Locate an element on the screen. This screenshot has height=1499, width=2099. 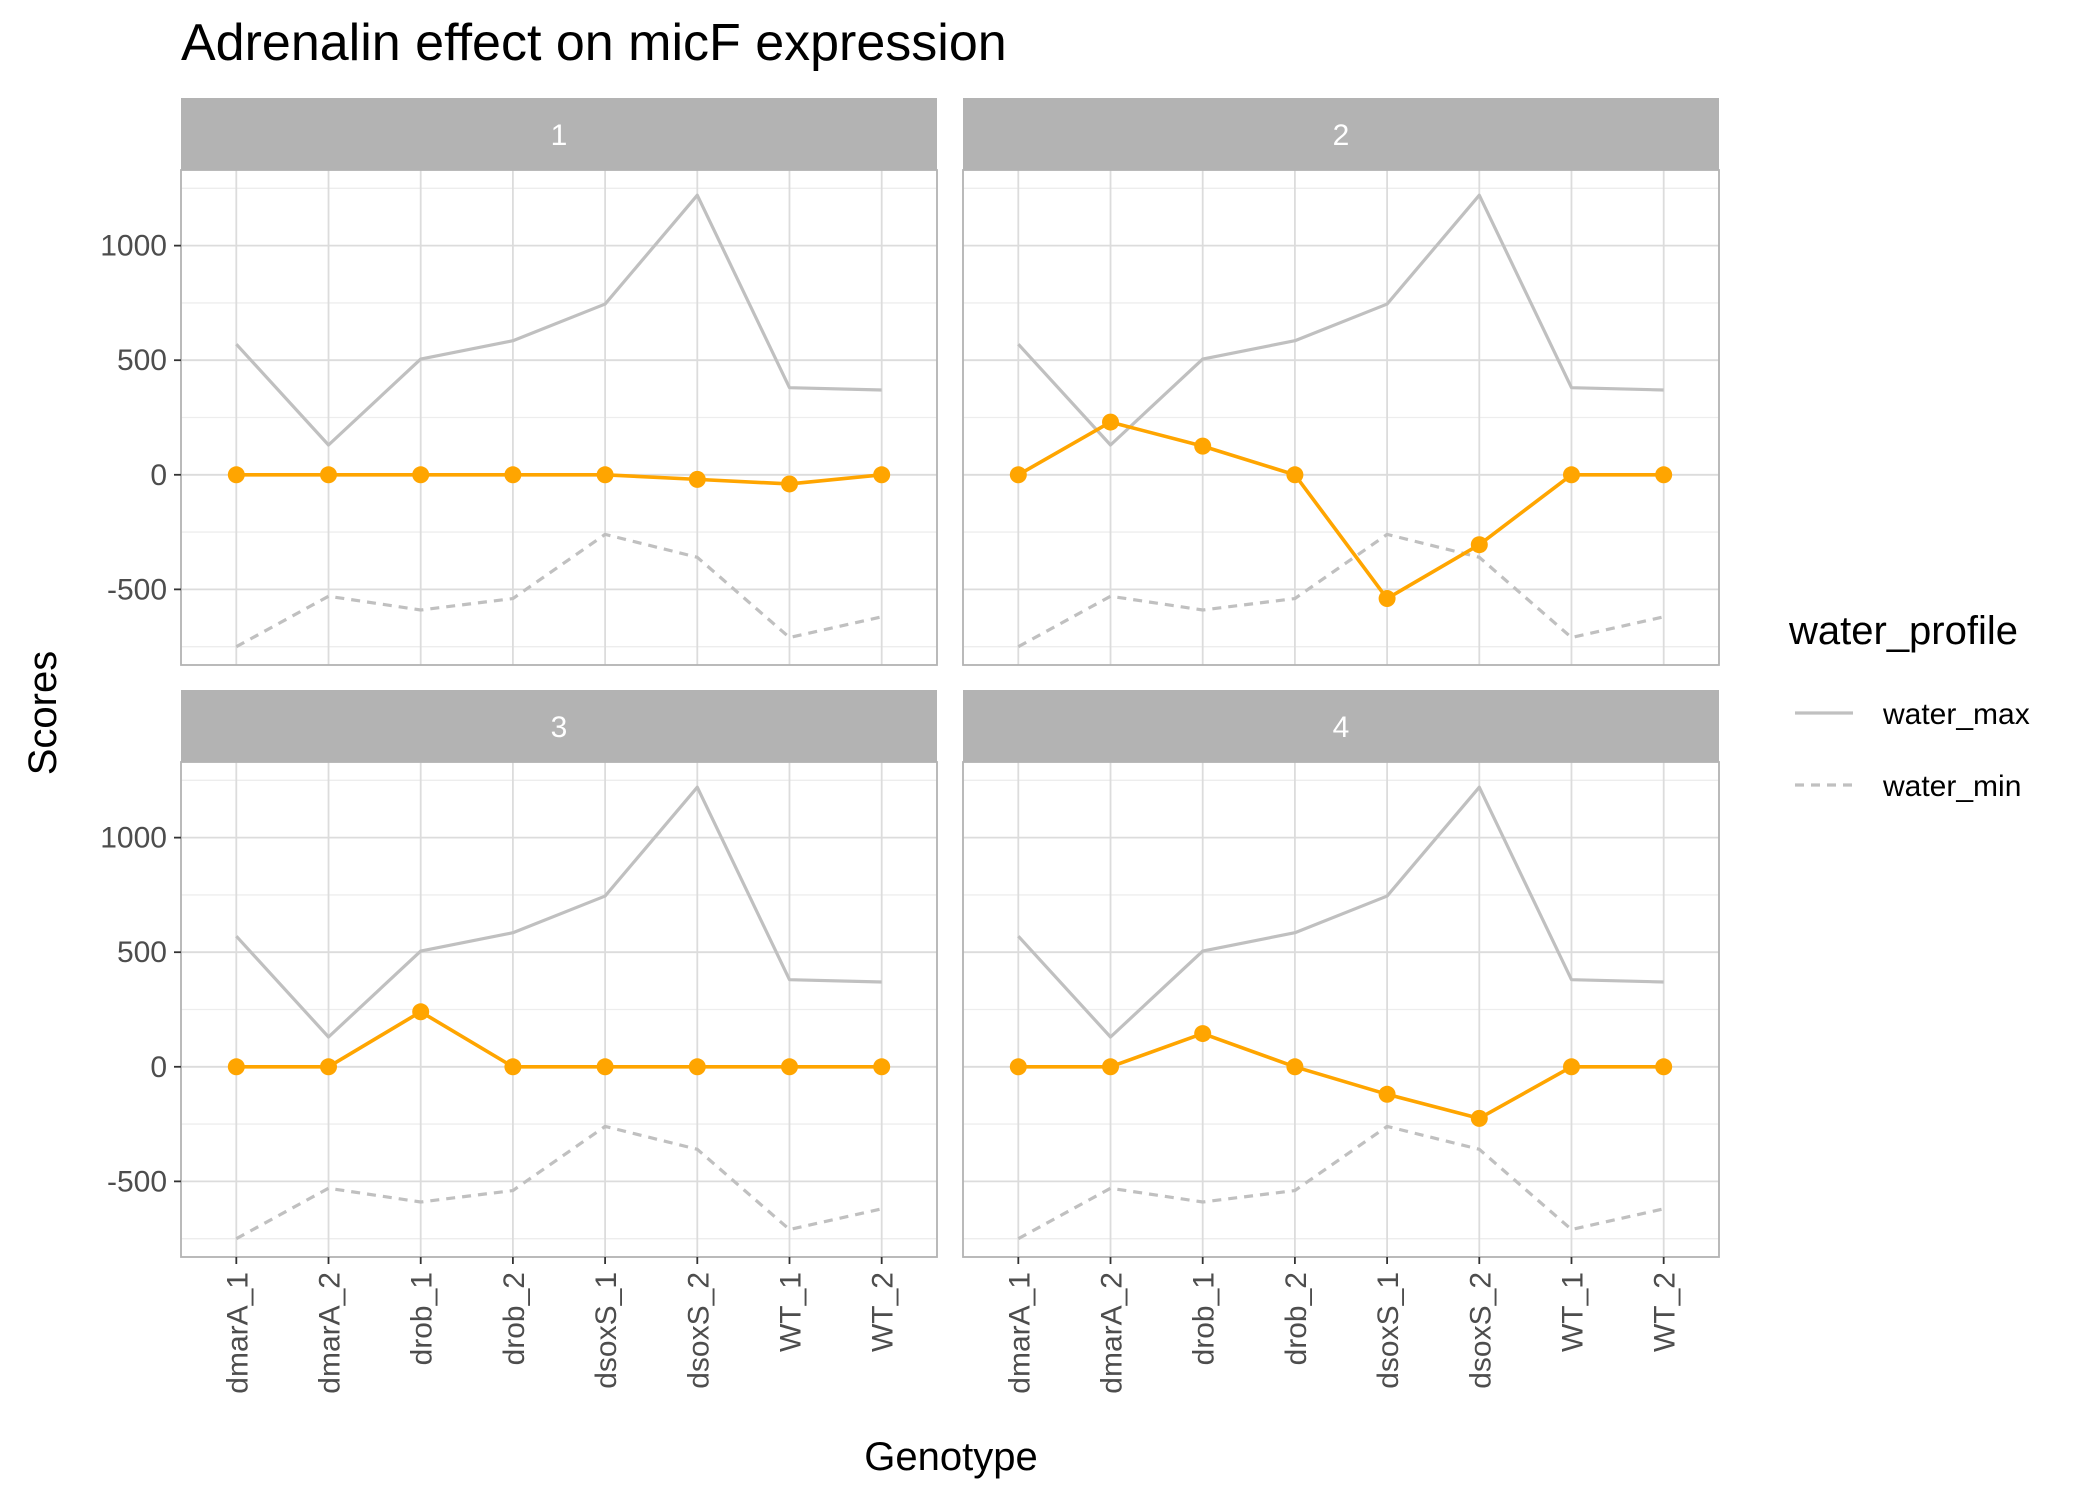
facet-strip-label: 1 is located at coordinates (559, 135).